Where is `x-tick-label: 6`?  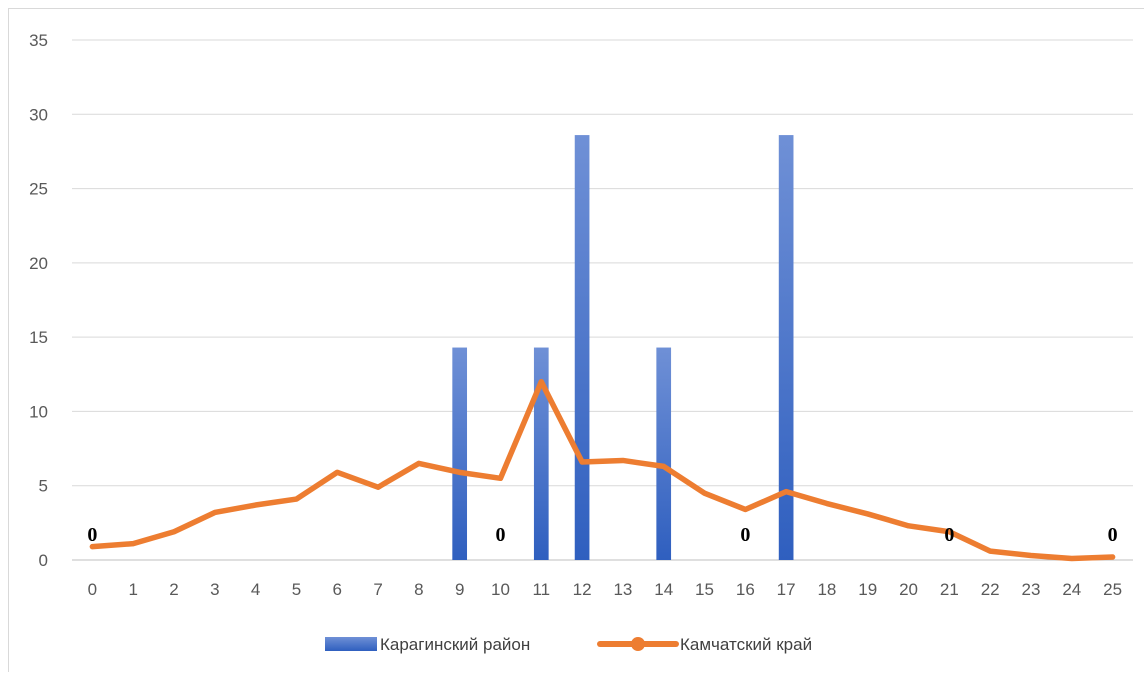
x-tick-label: 6 is located at coordinates (337, 589).